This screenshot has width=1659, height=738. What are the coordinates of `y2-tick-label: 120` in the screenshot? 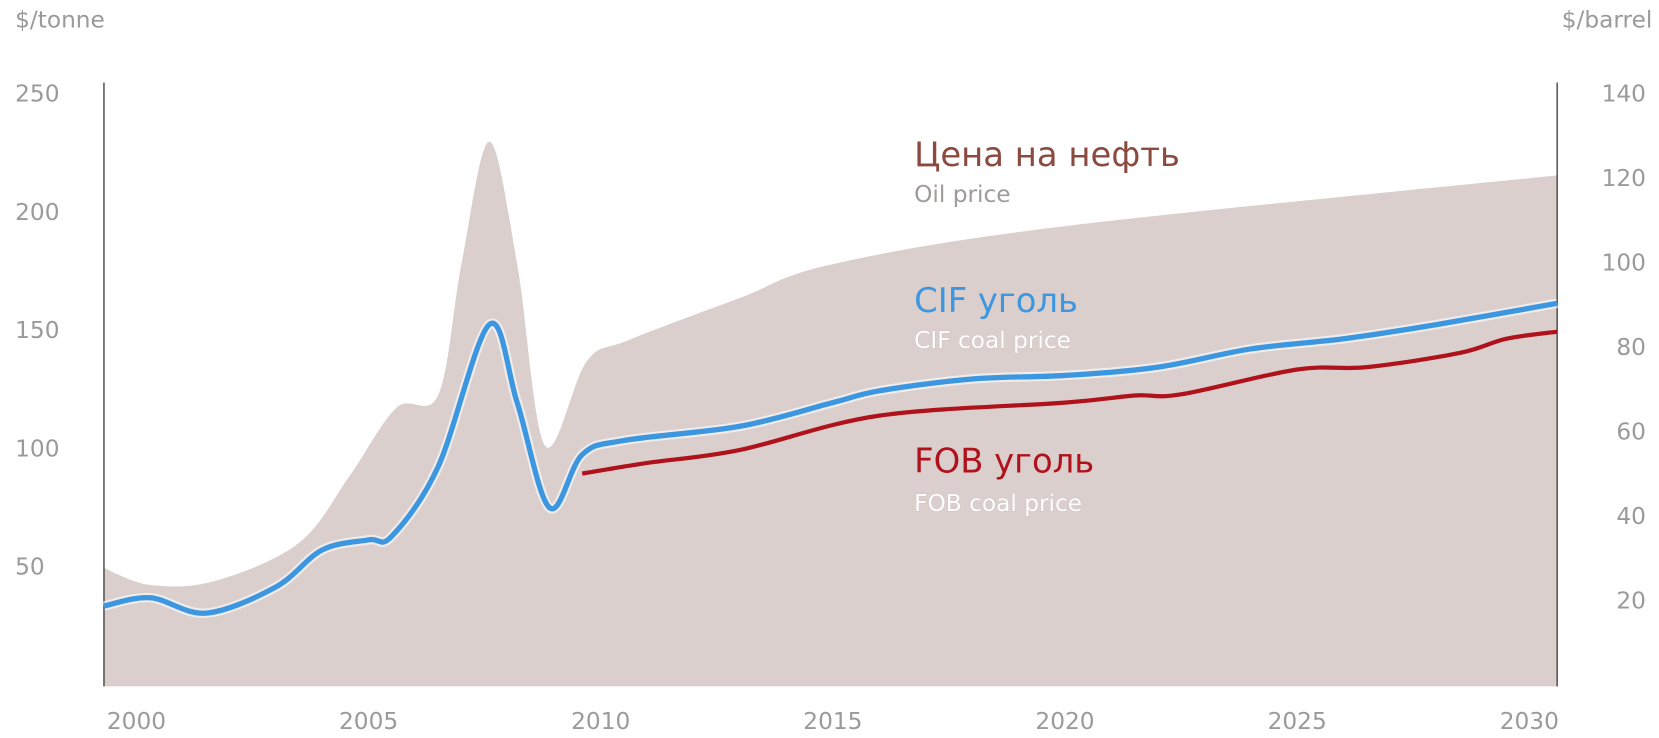 It's located at (1624, 178).